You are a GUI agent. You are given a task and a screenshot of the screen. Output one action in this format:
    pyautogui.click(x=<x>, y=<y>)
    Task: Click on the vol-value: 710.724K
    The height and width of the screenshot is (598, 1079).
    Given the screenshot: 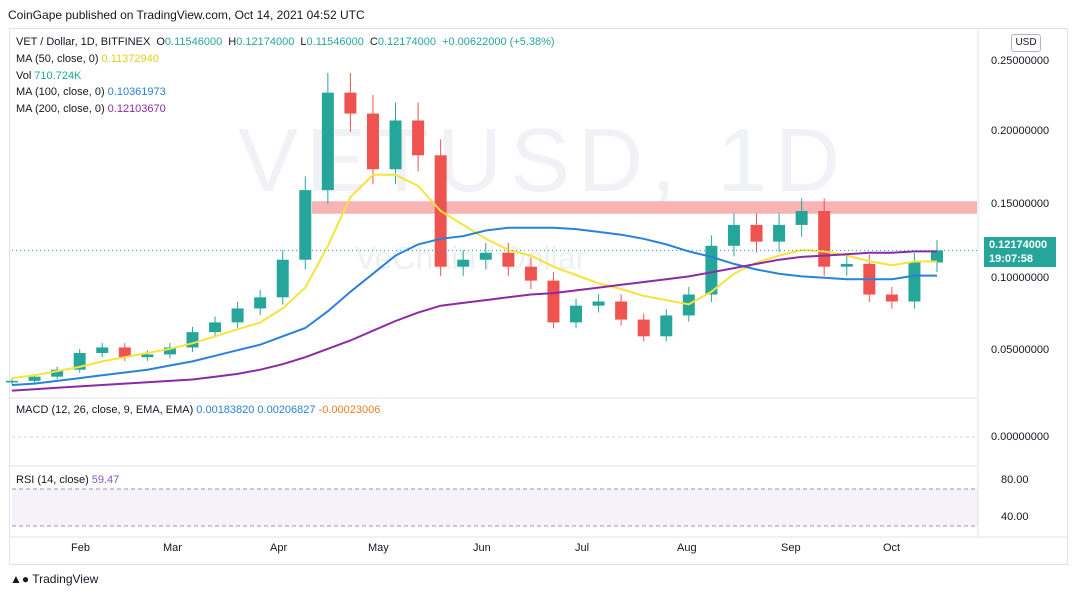 What is the action you would take?
    pyautogui.click(x=58, y=76)
    